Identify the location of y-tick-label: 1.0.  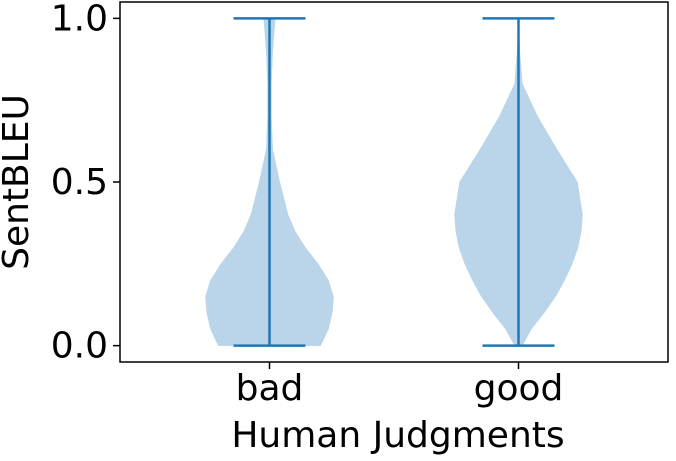
(79, 19).